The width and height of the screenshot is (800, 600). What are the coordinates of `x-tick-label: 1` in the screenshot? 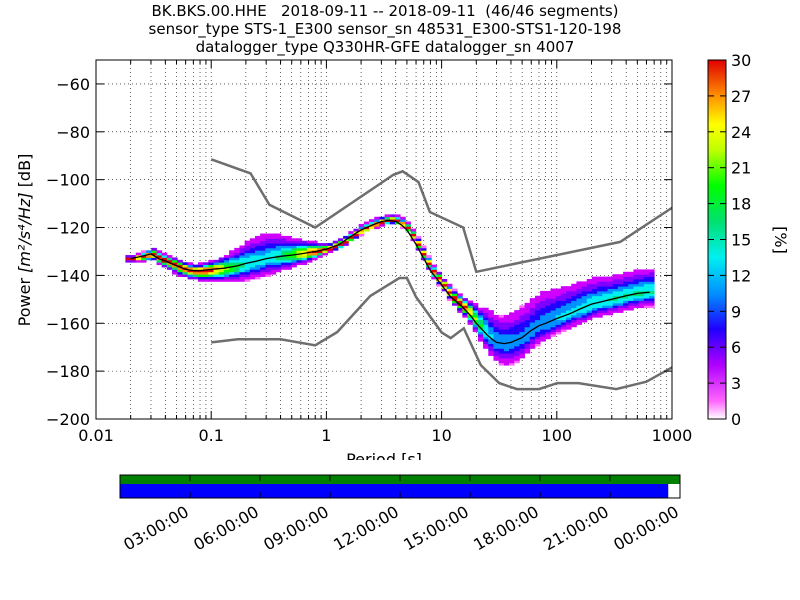 It's located at (326, 435).